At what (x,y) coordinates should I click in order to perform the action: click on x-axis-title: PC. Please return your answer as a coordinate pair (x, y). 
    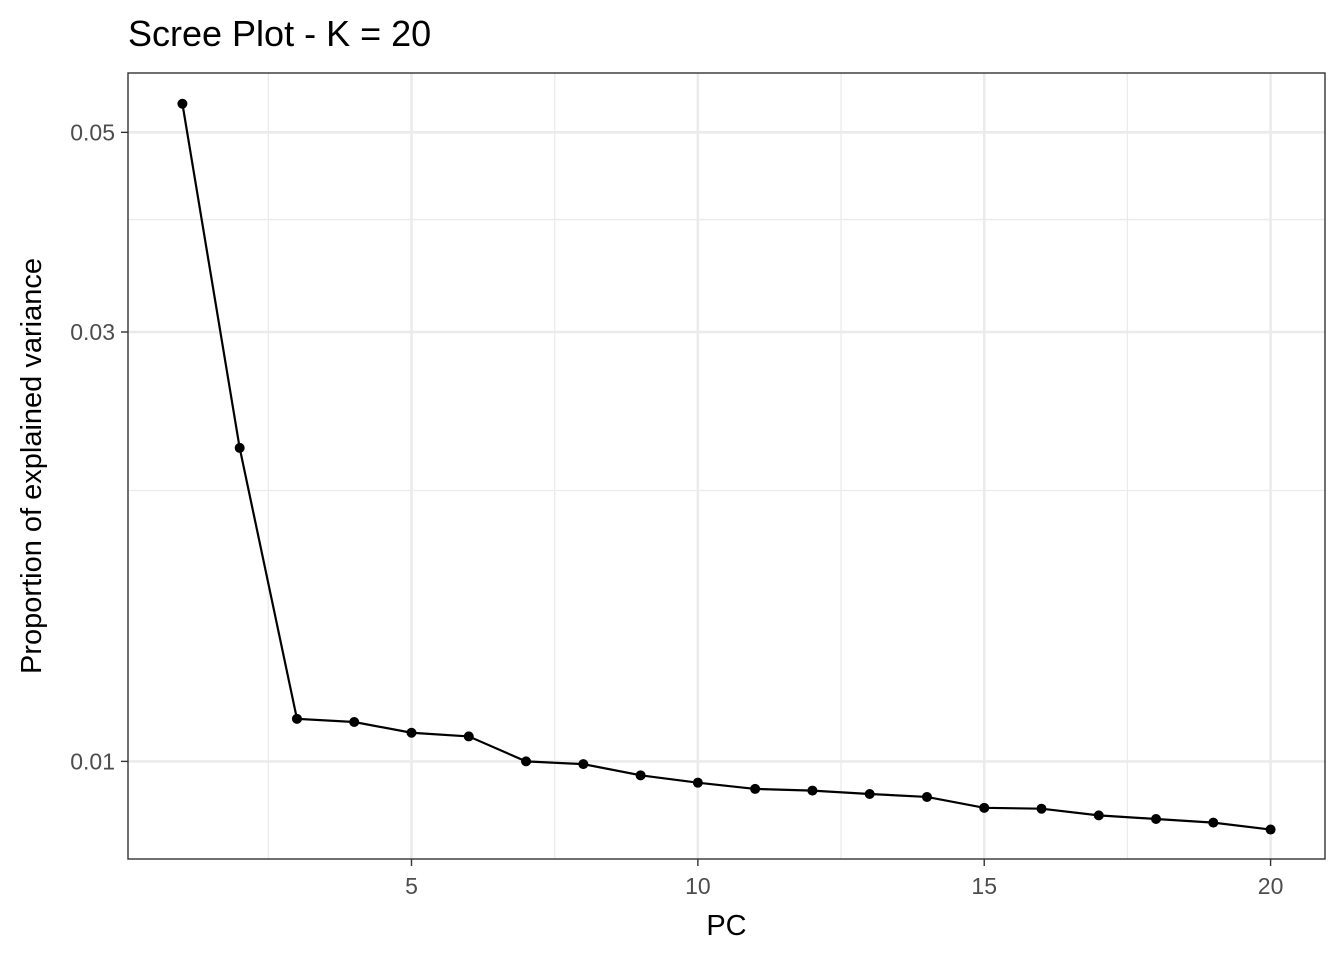
    Looking at the image, I should click on (726, 926).